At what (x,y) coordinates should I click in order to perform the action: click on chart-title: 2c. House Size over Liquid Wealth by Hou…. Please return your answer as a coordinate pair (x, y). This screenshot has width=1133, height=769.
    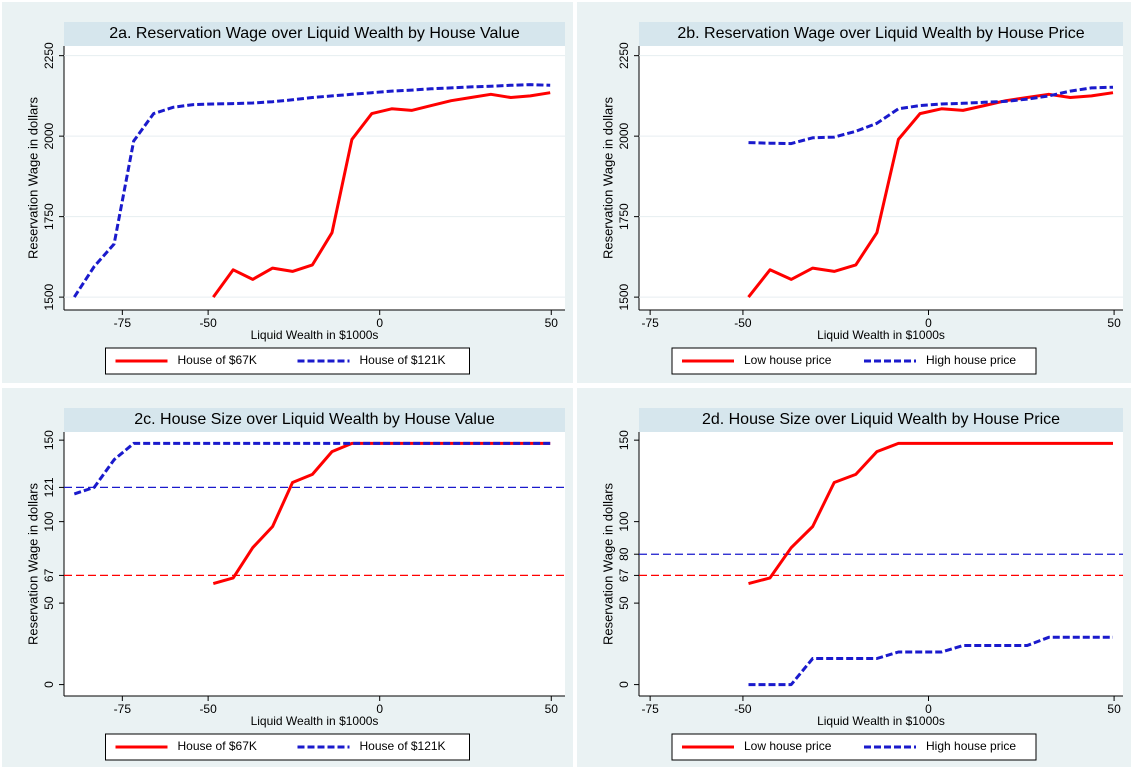
    Looking at the image, I should click on (314, 419).